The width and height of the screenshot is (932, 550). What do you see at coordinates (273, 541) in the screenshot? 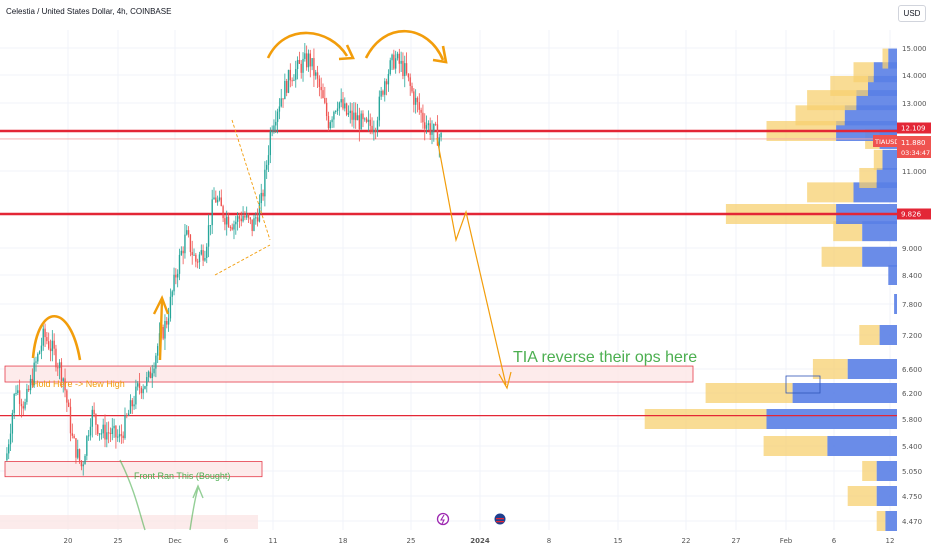
I see `x-tick-label: 11` at bounding box center [273, 541].